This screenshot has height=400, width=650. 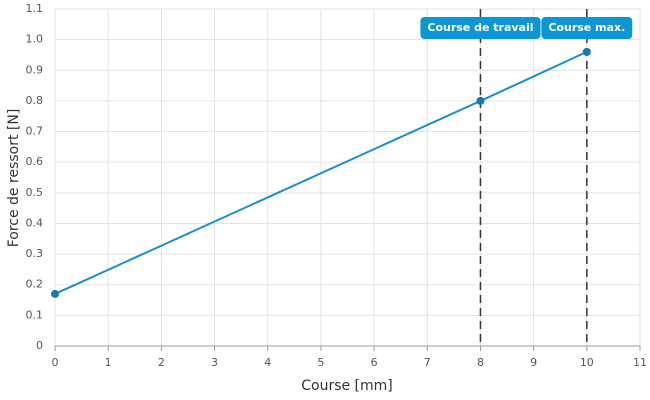 I want to click on annotation-label: Course max., so click(x=586, y=27).